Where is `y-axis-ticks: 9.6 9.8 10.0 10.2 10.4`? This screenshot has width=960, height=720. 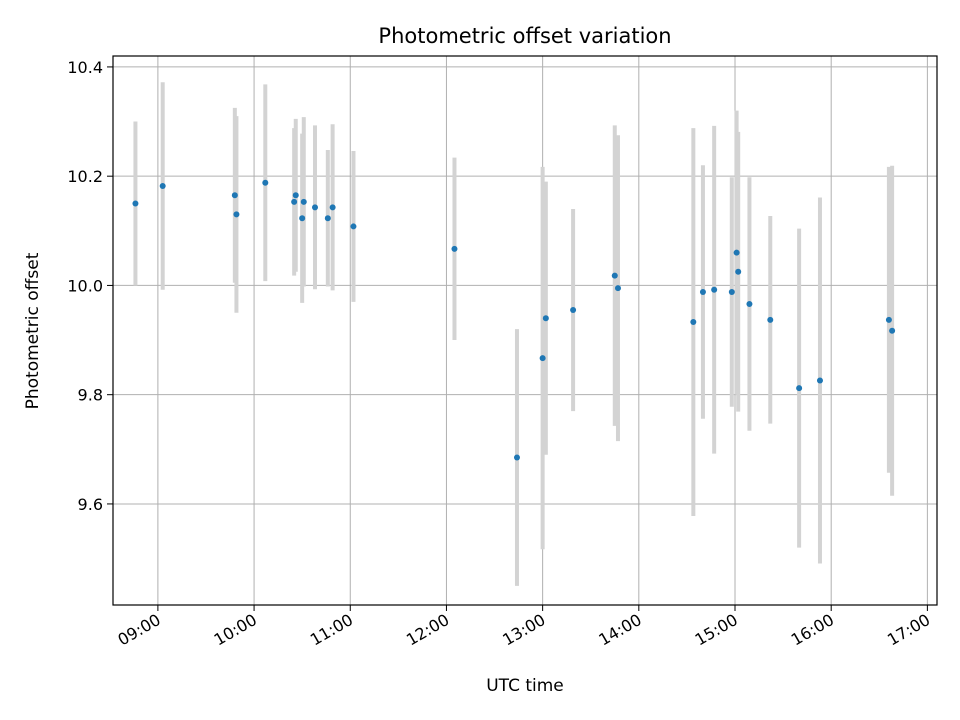 y-axis-ticks: 9.6 9.8 10.0 10.2 10.4 is located at coordinates (90, 286).